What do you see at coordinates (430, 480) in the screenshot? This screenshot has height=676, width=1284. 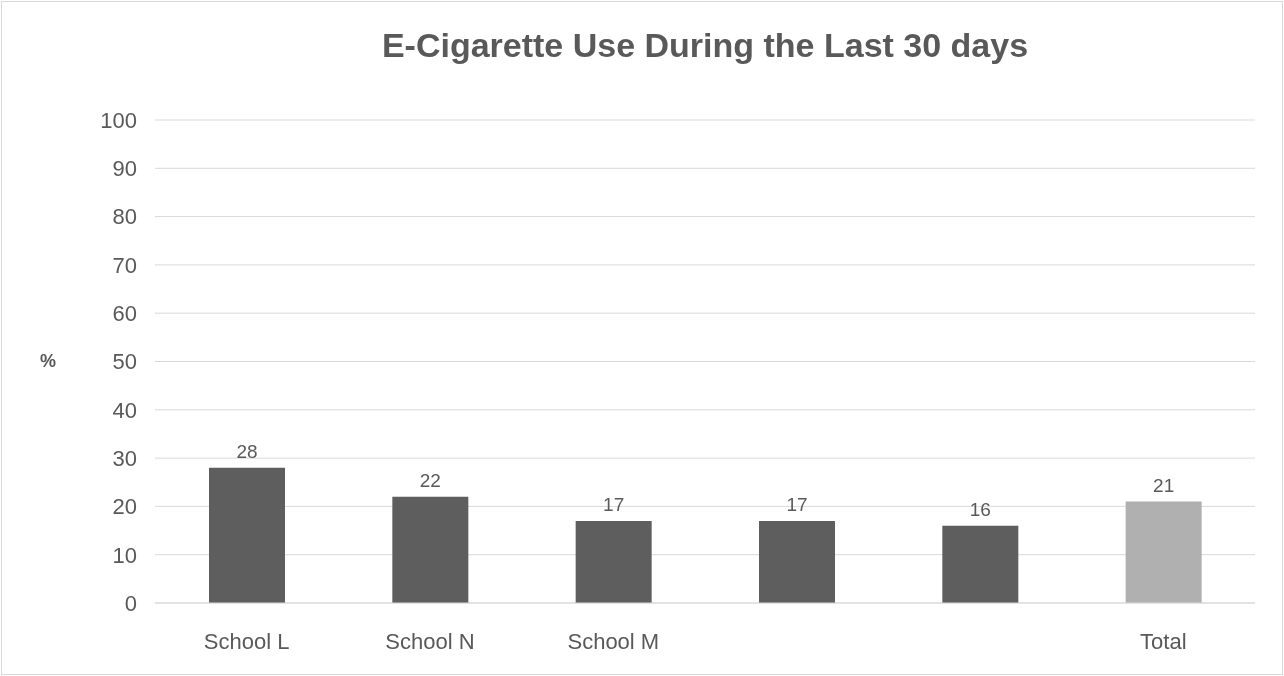 I see `data-label: 22` at bounding box center [430, 480].